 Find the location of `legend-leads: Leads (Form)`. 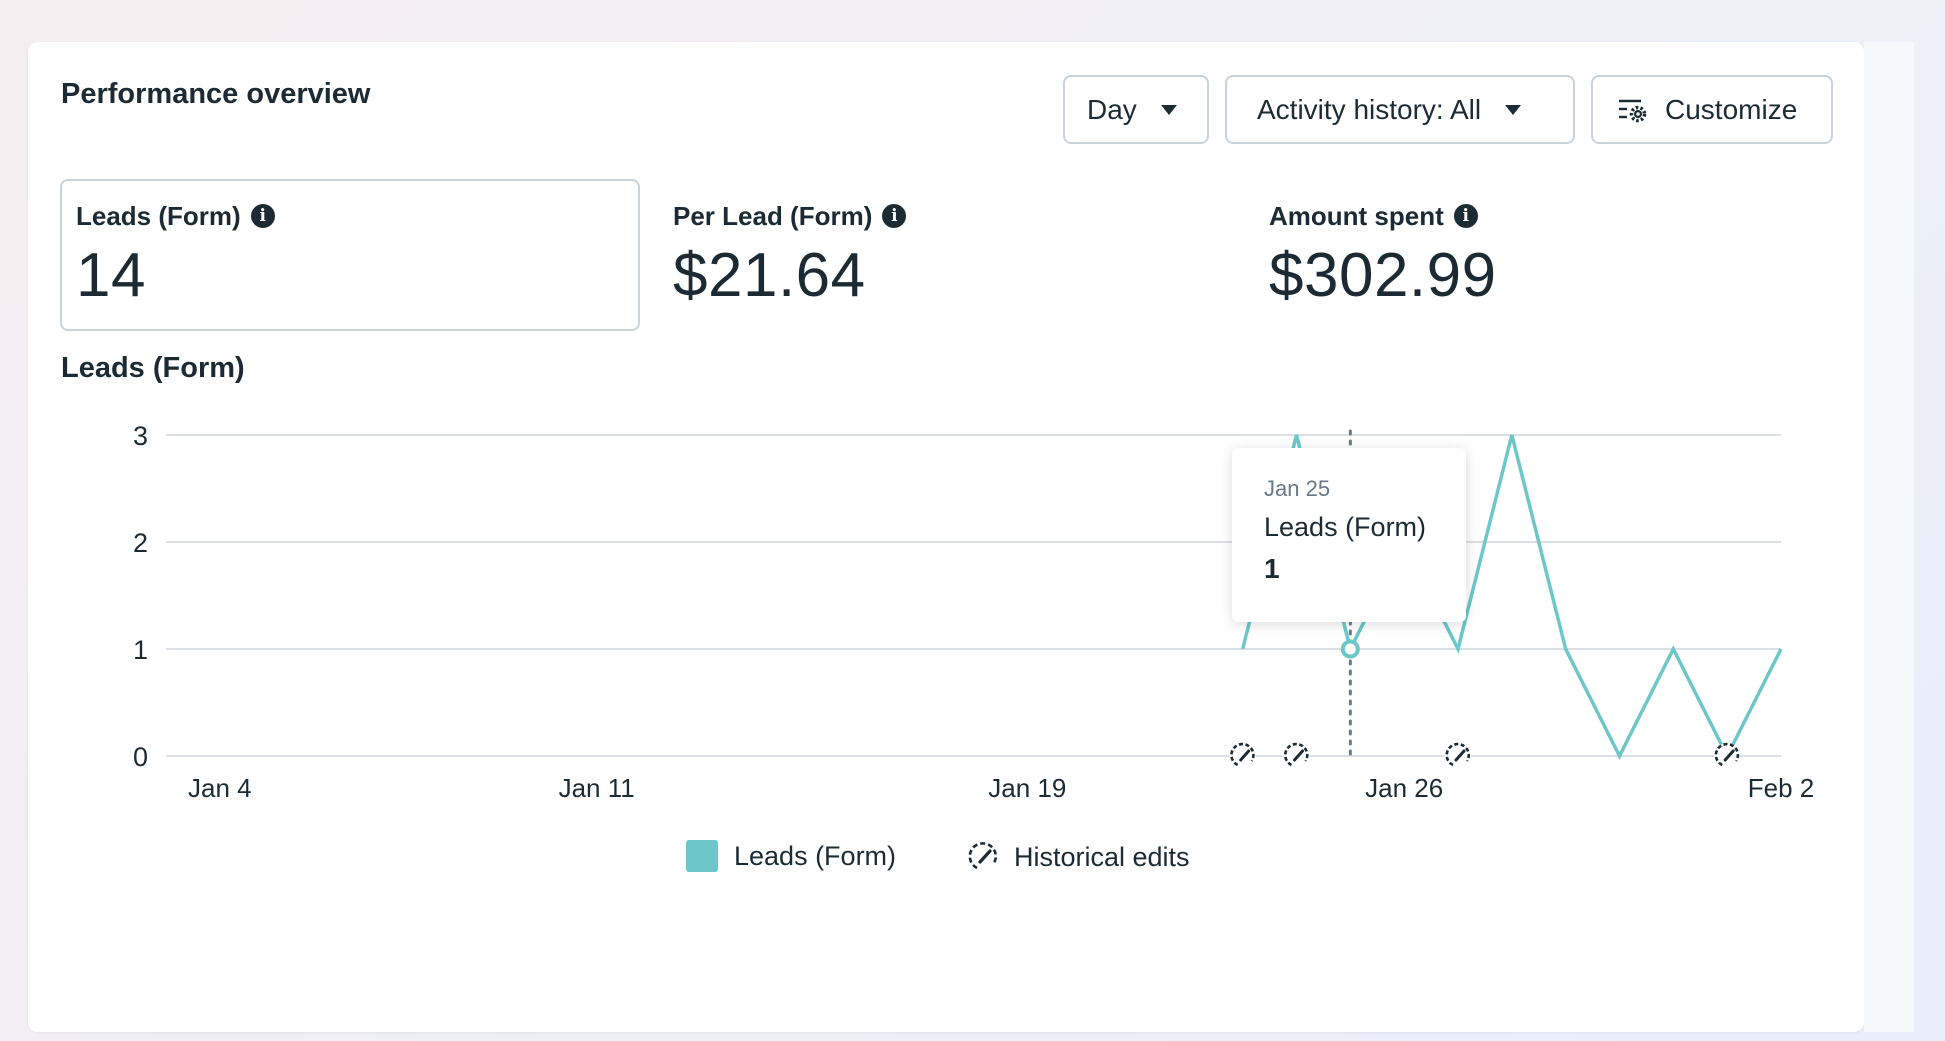

legend-leads: Leads (Form) is located at coordinates (791, 856).